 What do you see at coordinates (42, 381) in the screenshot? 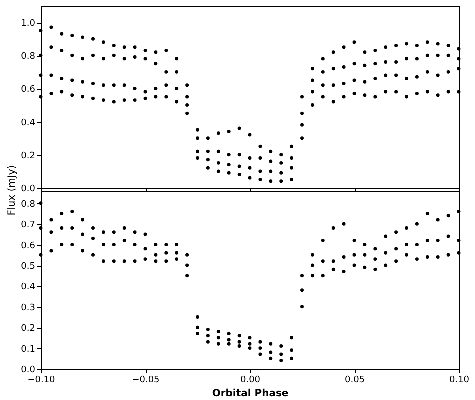
I see `x-tick-label: −0.10` at bounding box center [42, 381].